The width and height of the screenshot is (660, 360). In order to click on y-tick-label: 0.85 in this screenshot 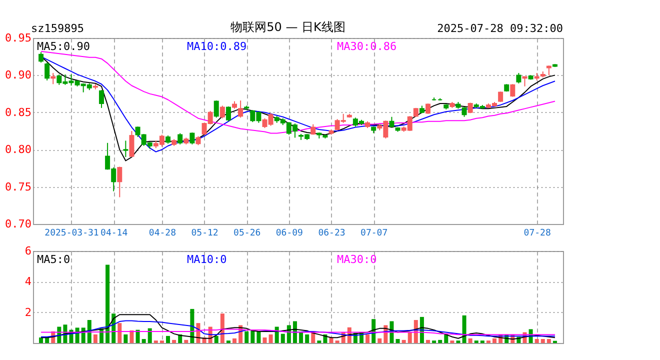, I will do `click(18, 112)`.